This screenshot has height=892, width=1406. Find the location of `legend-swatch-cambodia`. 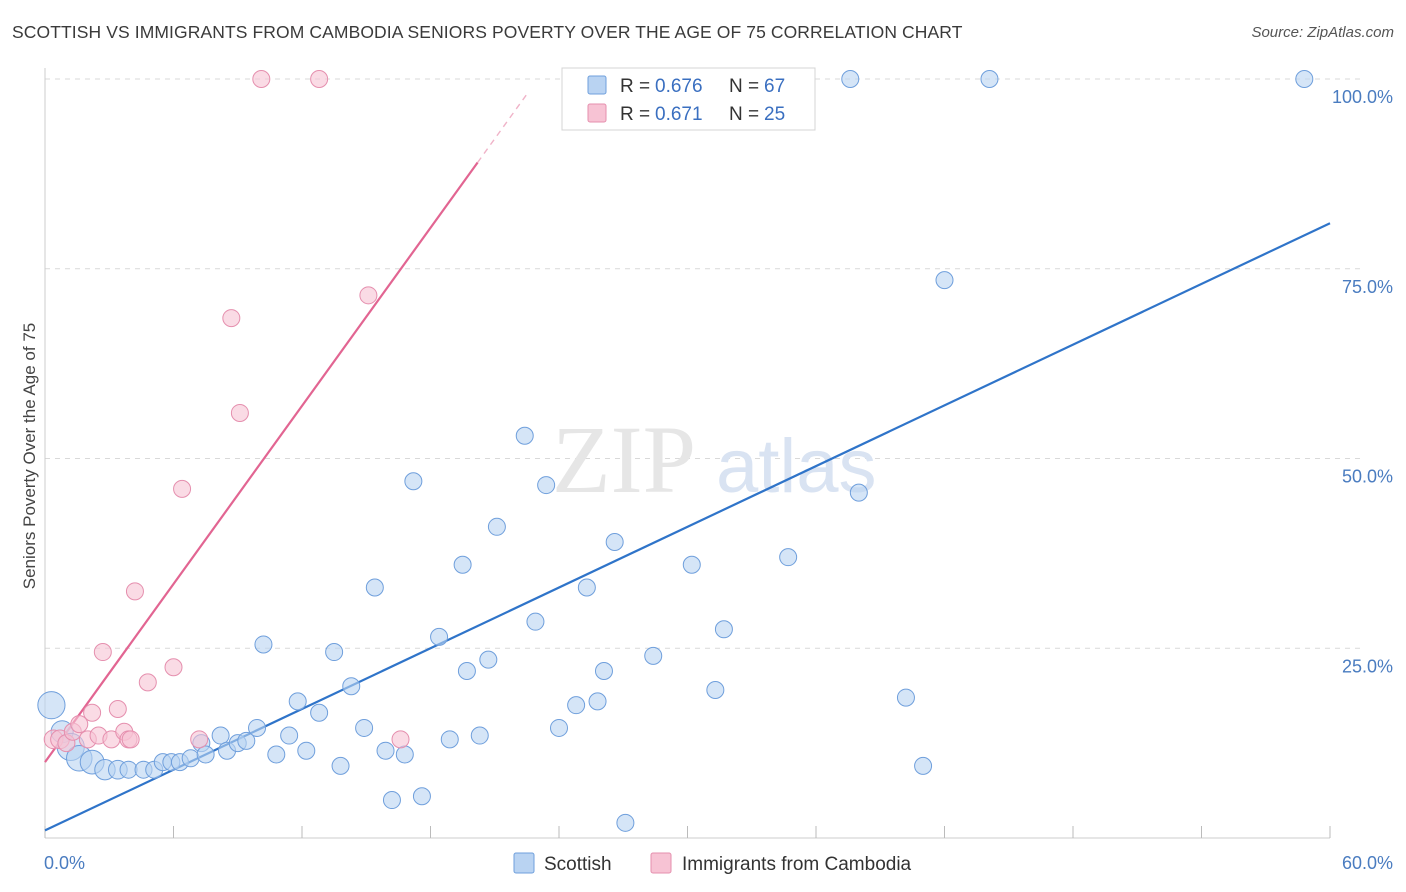

legend-swatch-cambodia is located at coordinates (597, 113).